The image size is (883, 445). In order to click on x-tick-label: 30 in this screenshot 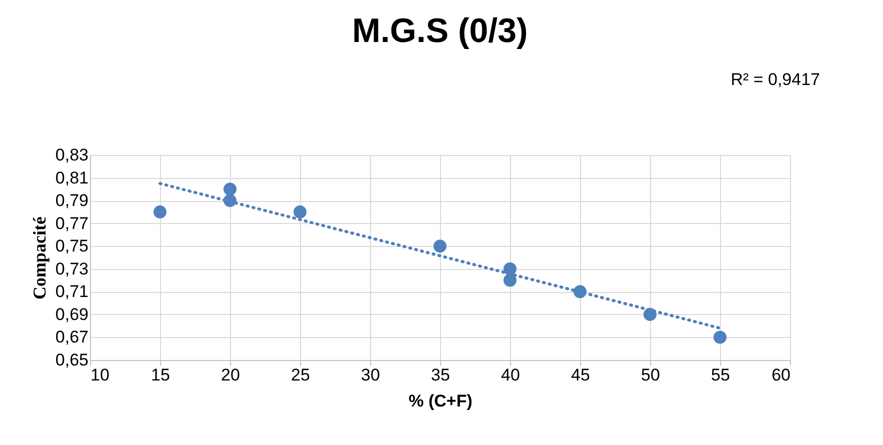, I will do `click(370, 375)`.